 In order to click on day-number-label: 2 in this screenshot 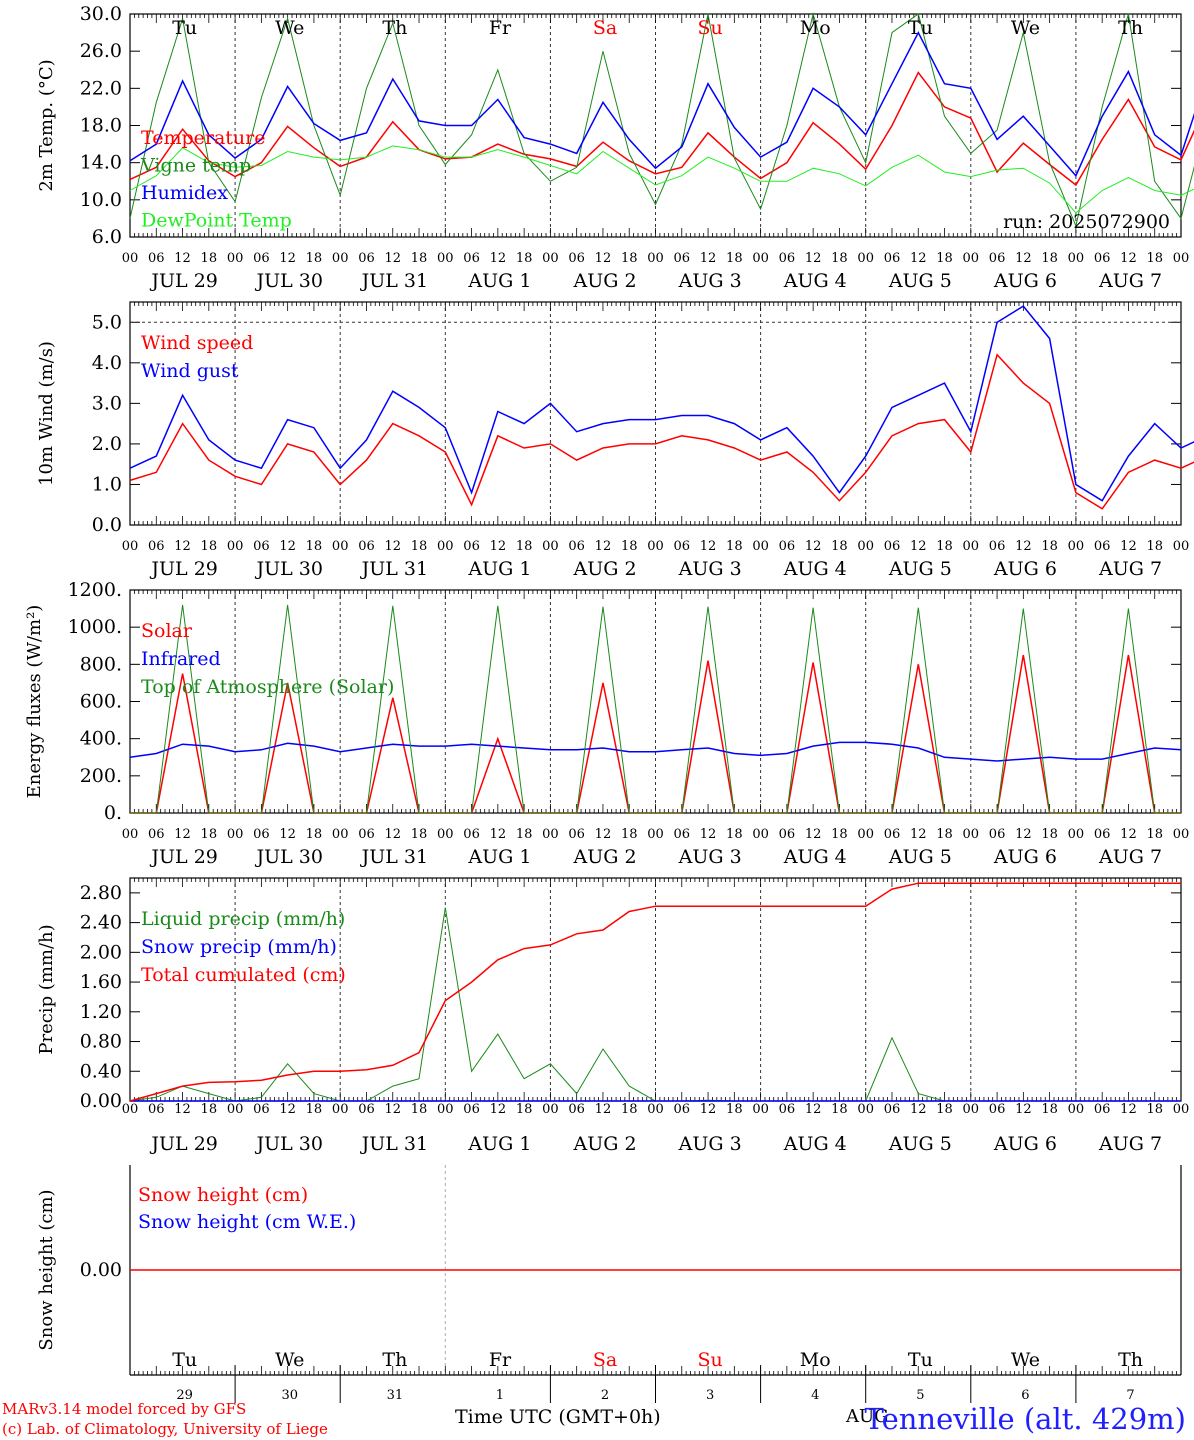, I will do `click(605, 1395)`.